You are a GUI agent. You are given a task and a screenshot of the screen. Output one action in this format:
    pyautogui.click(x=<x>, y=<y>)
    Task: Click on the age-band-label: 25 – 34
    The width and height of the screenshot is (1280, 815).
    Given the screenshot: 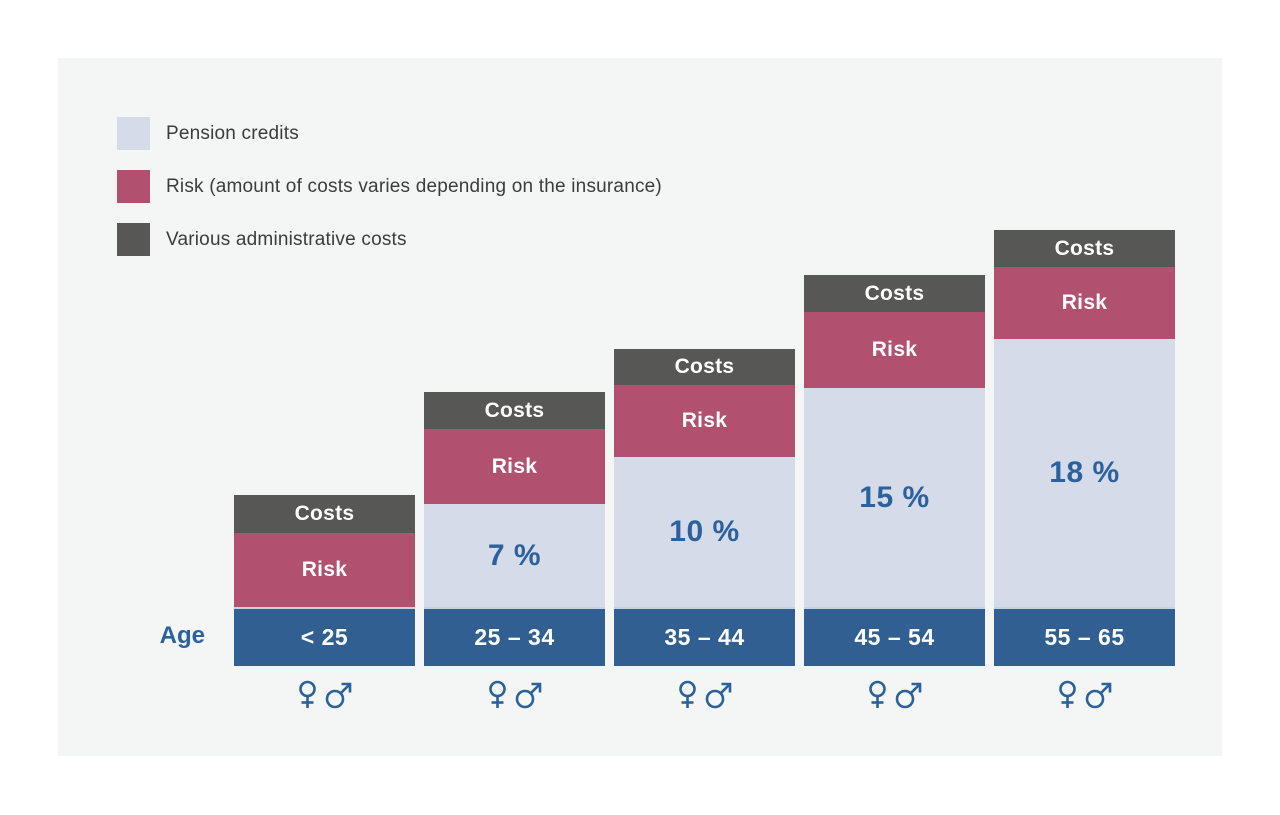 What is the action you would take?
    pyautogui.click(x=514, y=637)
    